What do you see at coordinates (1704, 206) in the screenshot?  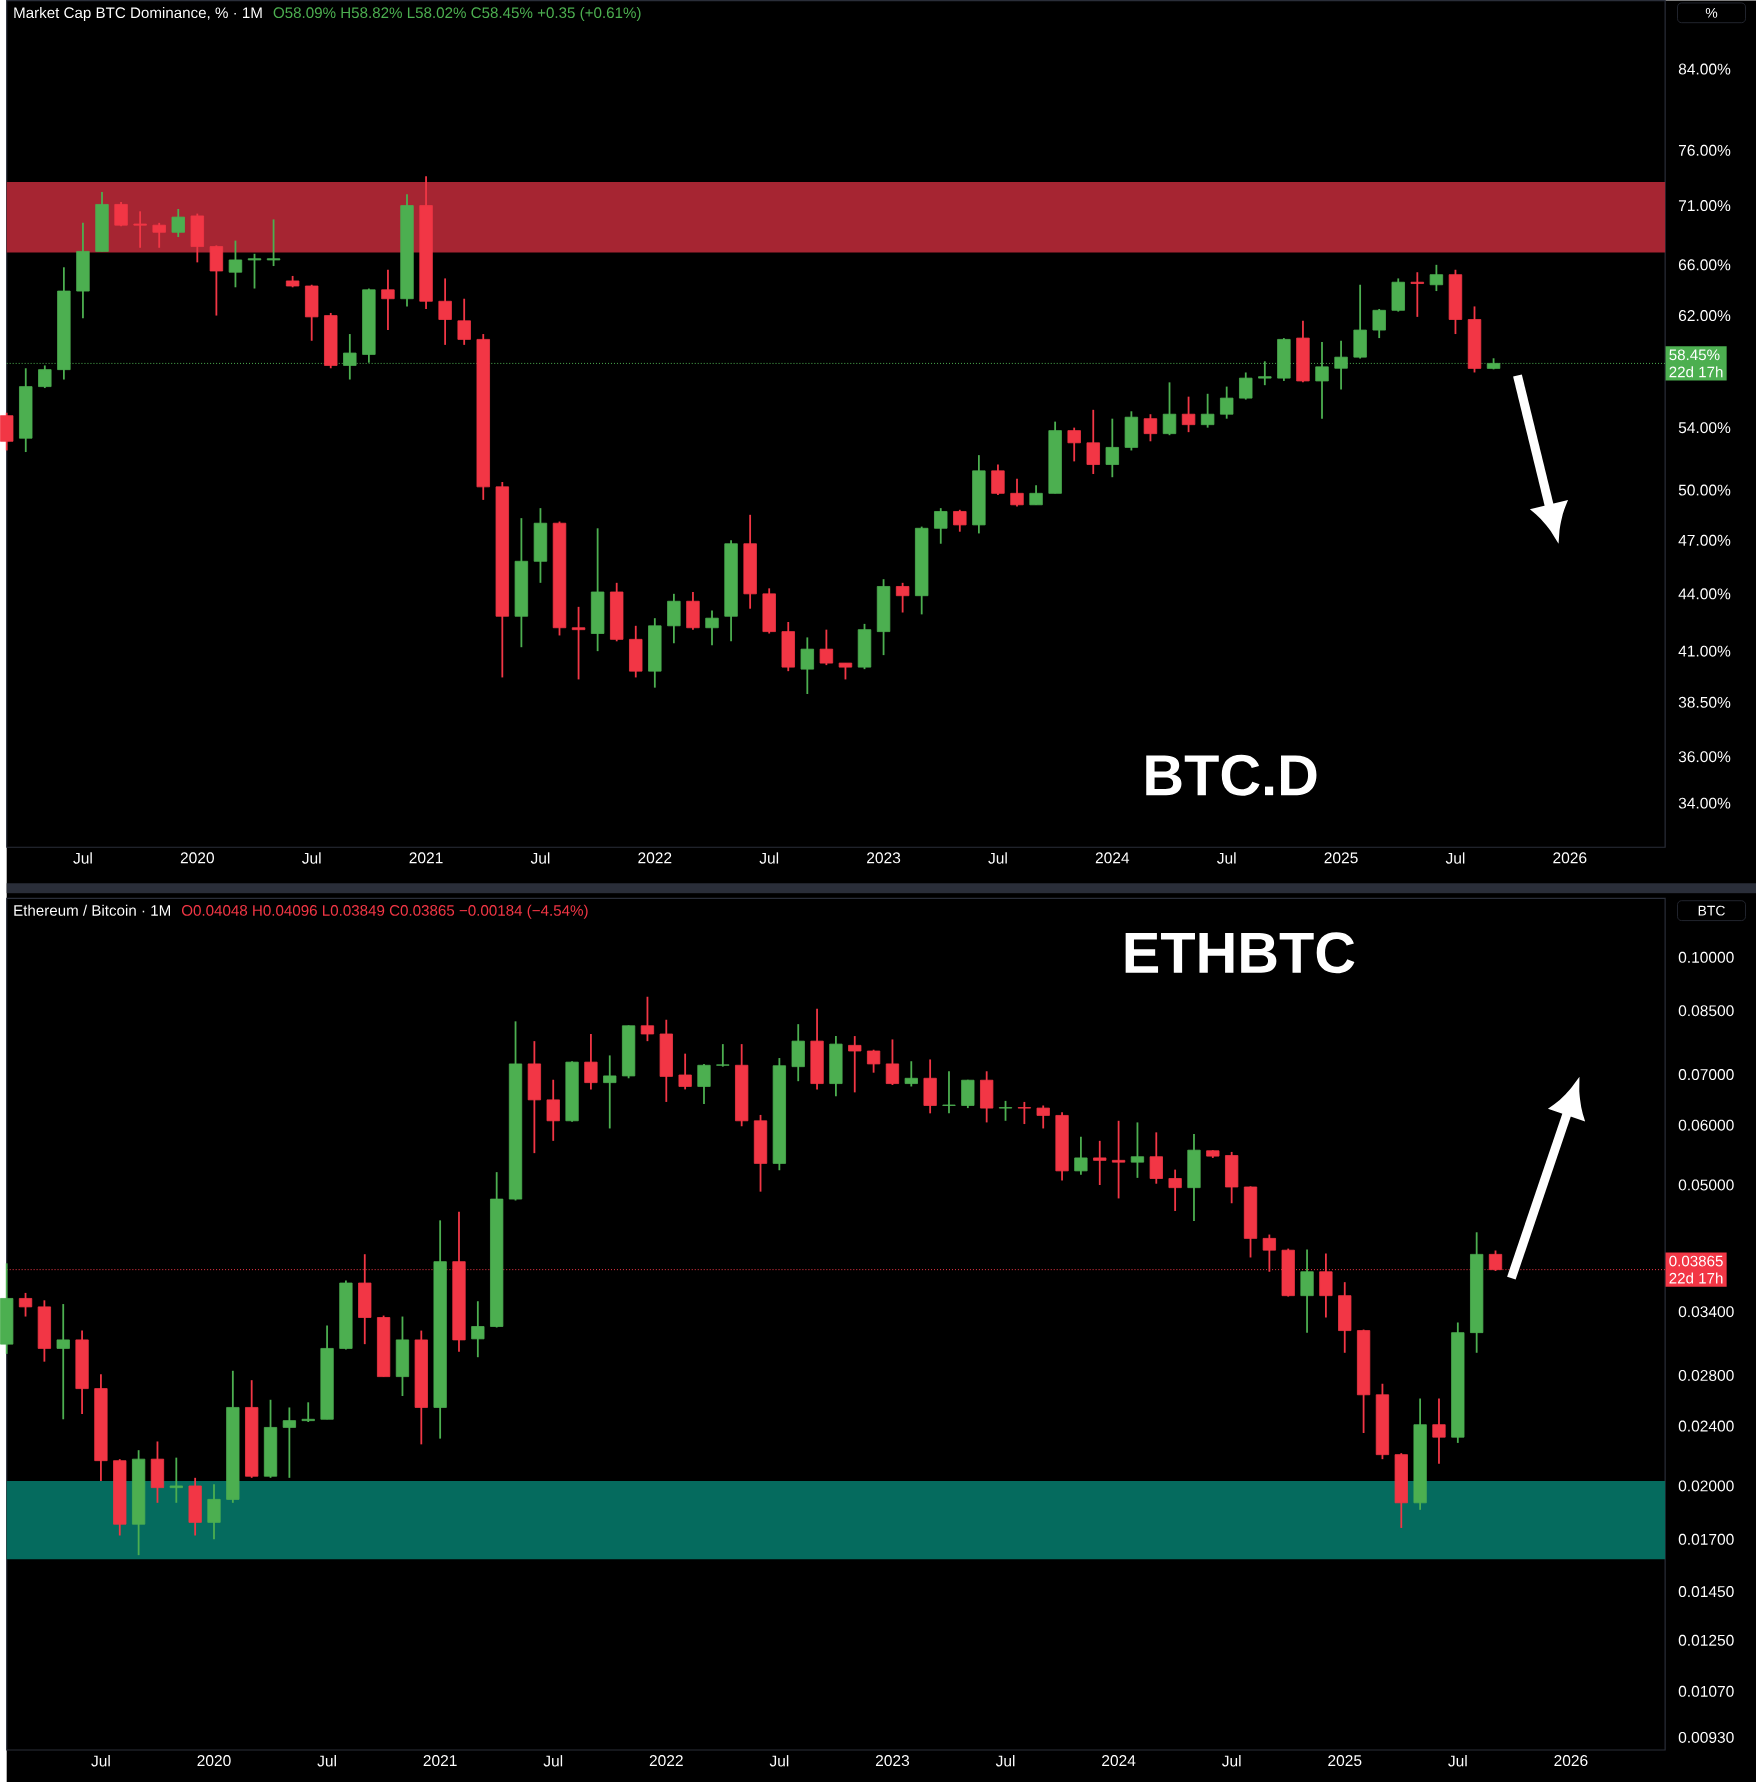 I see `y-tick-label: 71.00%` at bounding box center [1704, 206].